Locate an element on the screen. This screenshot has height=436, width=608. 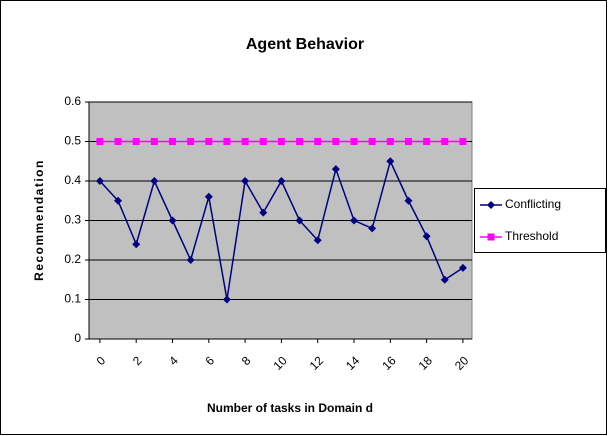
y-tick-label: 0.2 is located at coordinates (72, 259).